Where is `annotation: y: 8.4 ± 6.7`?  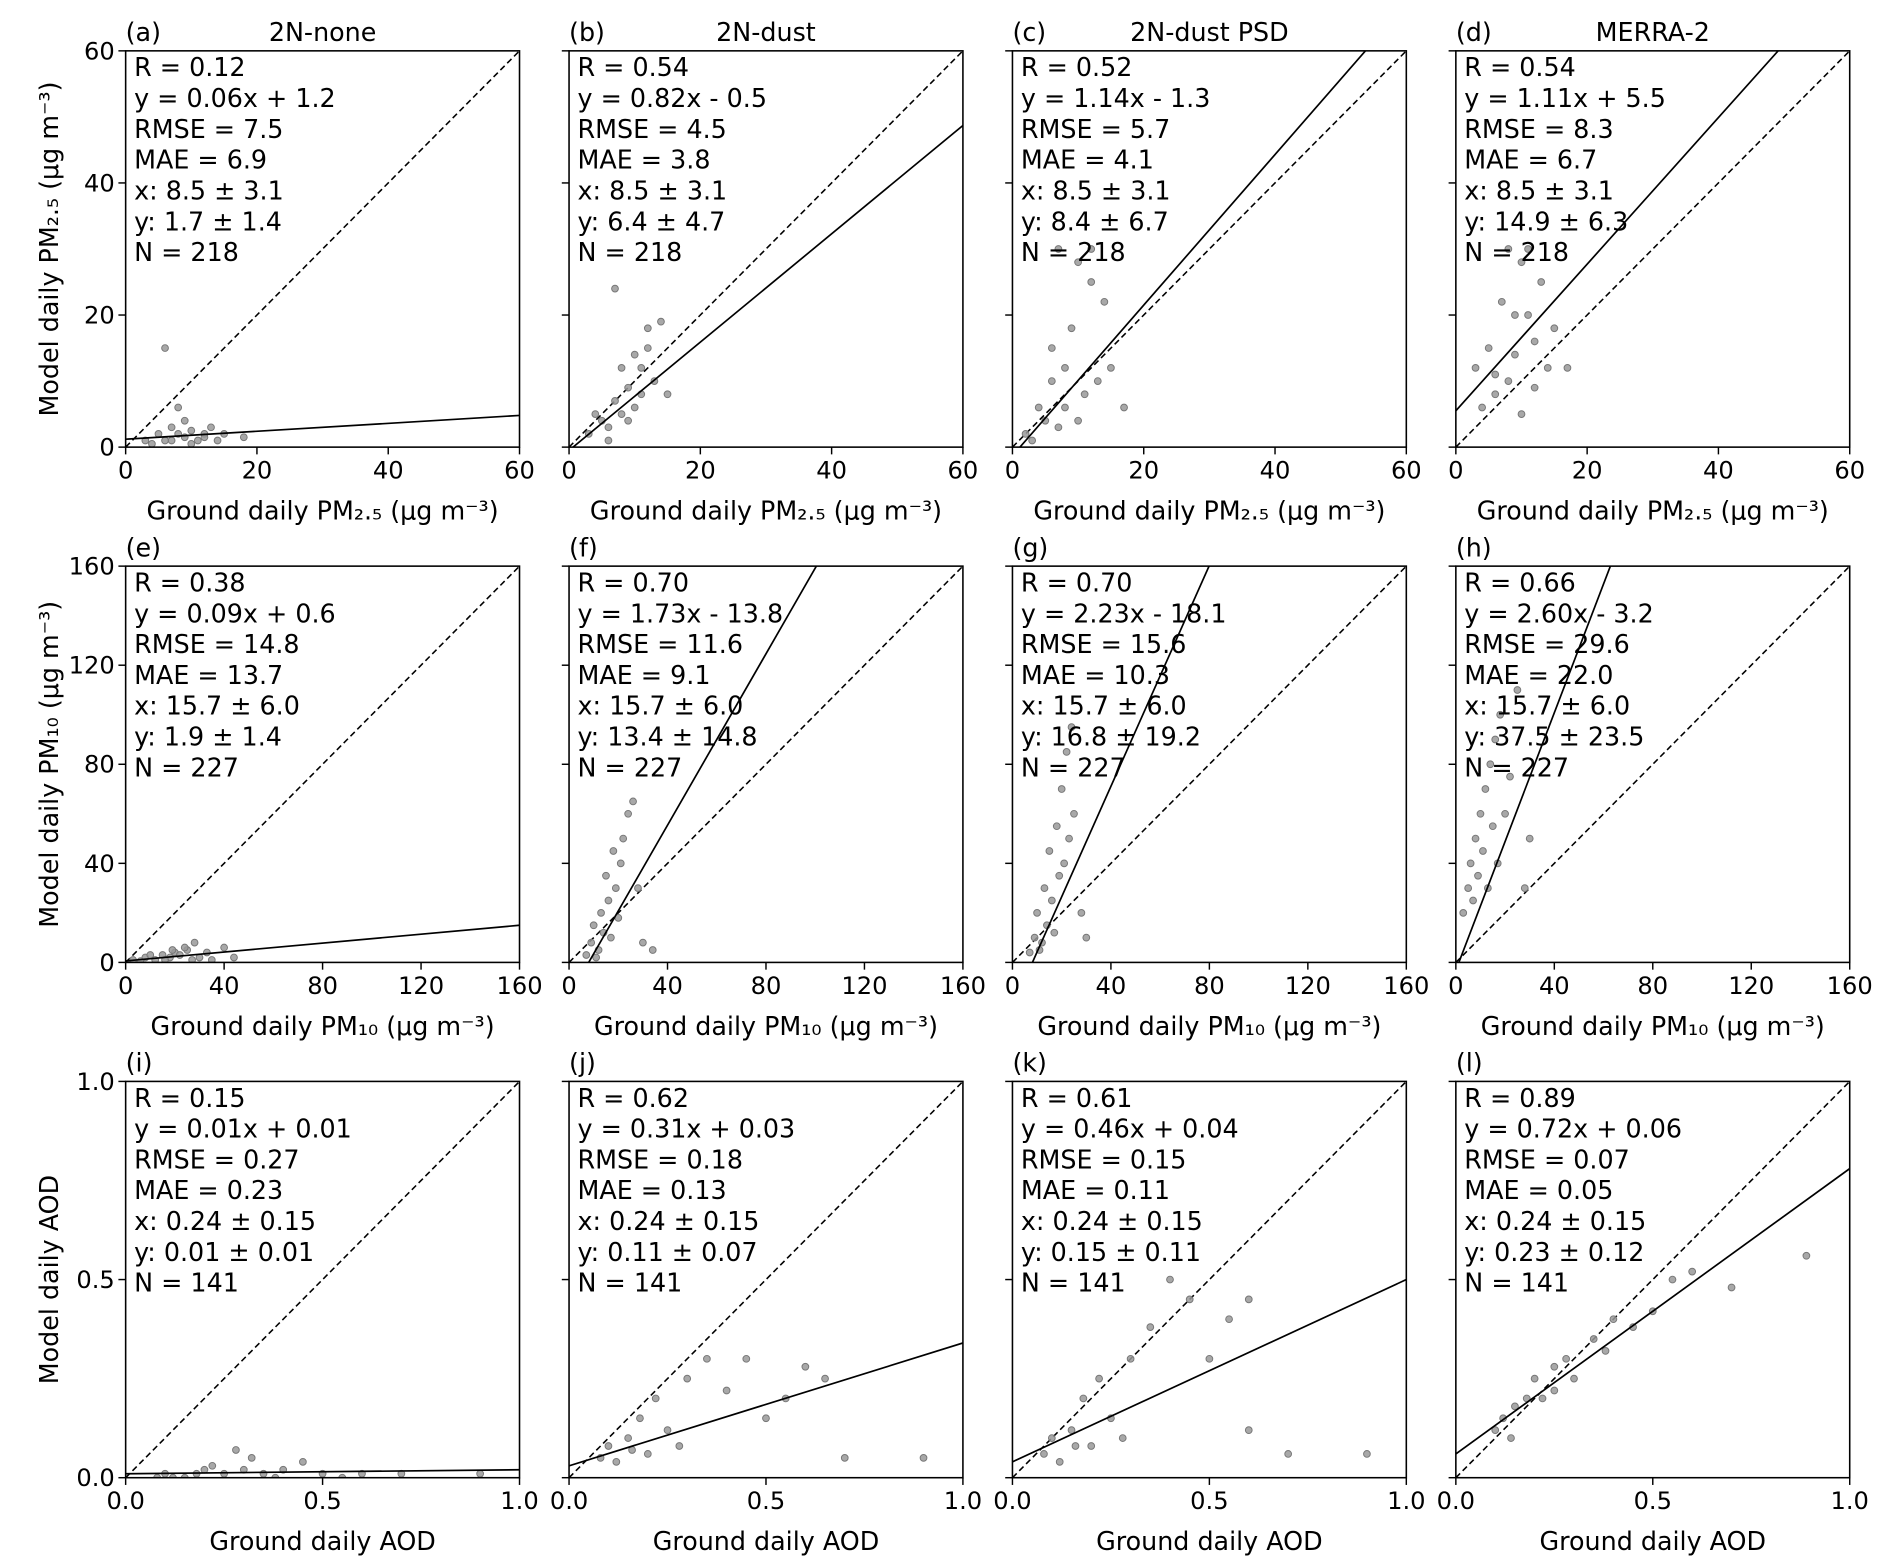 annotation: y: 8.4 ± 6.7 is located at coordinates (1095, 221).